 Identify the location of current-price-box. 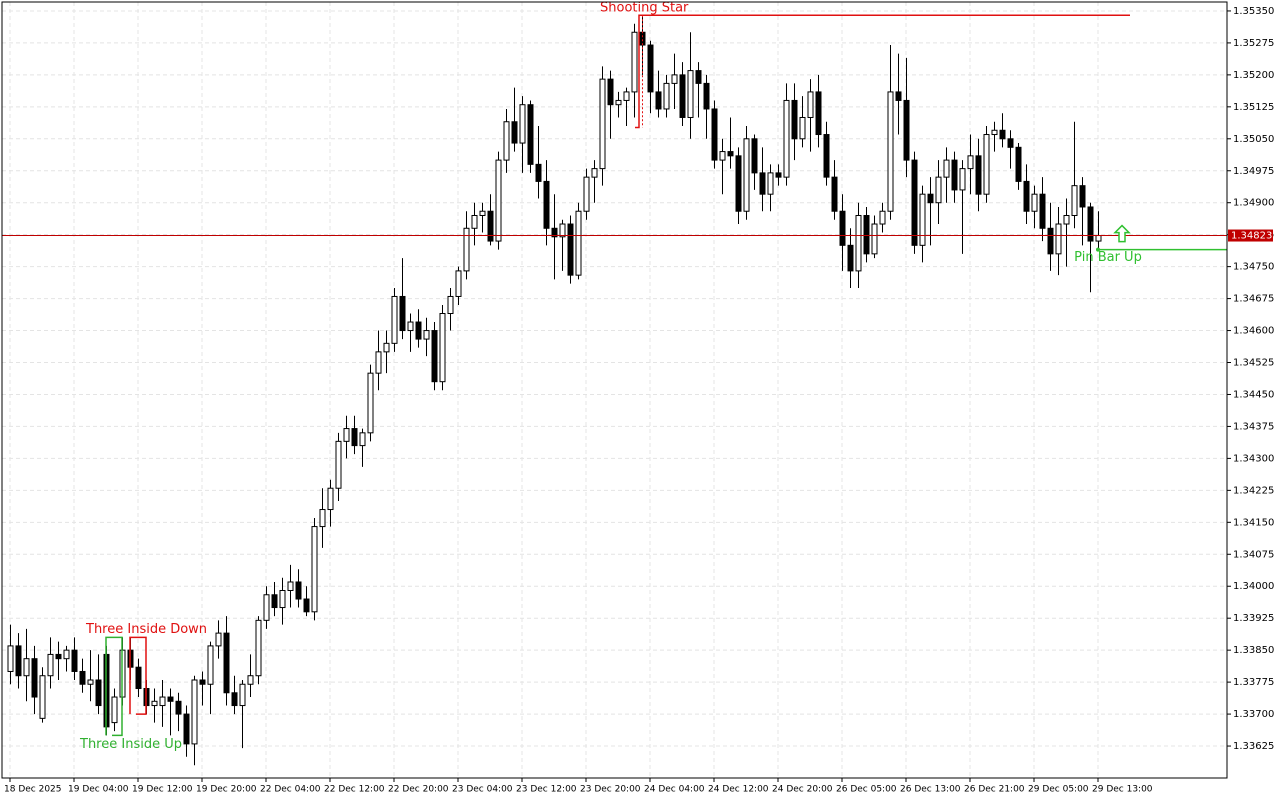
(1250, 235).